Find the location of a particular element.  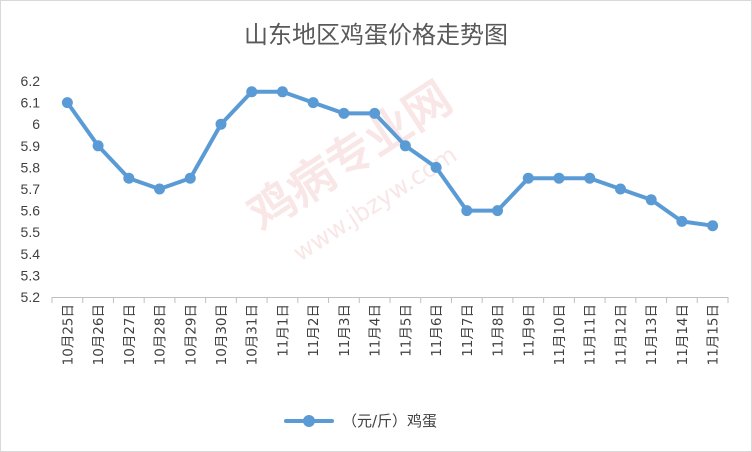

y-tick-label: 5.3 is located at coordinates (31, 275).